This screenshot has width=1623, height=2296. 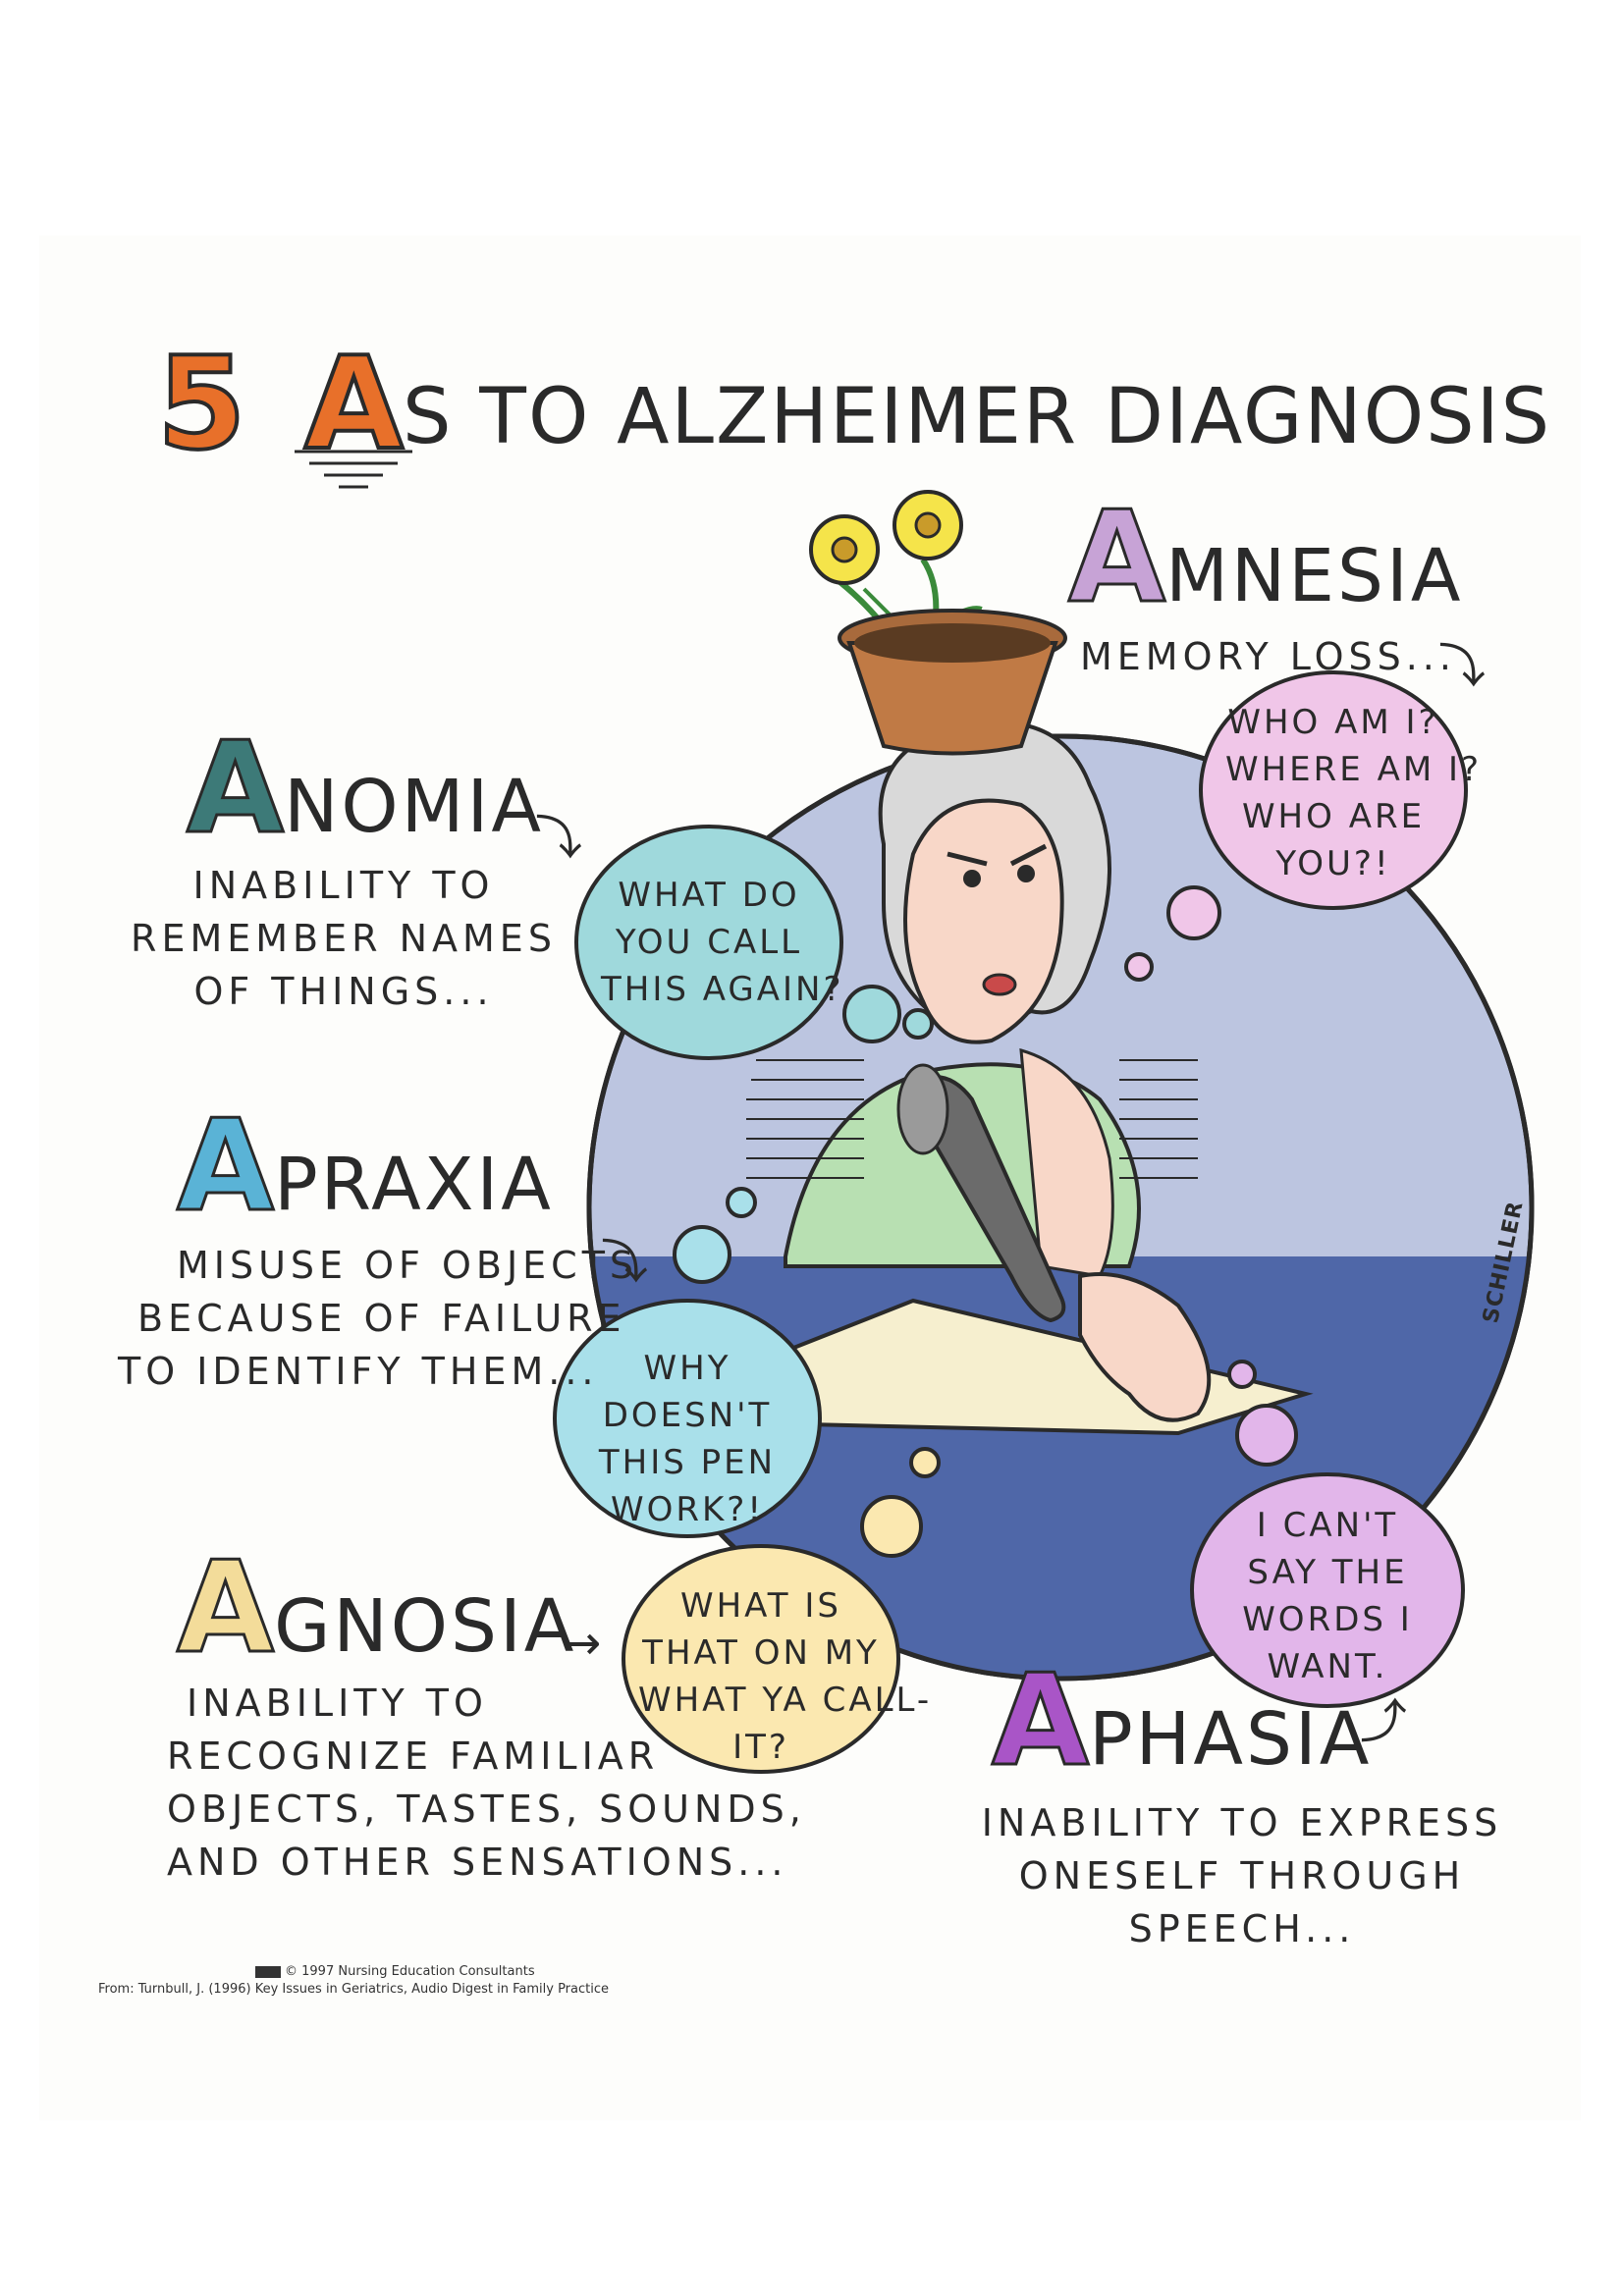 What do you see at coordinates (977, 417) in the screenshot?
I see `title-text: S TO ALZHEIMER DIAGNOSIS` at bounding box center [977, 417].